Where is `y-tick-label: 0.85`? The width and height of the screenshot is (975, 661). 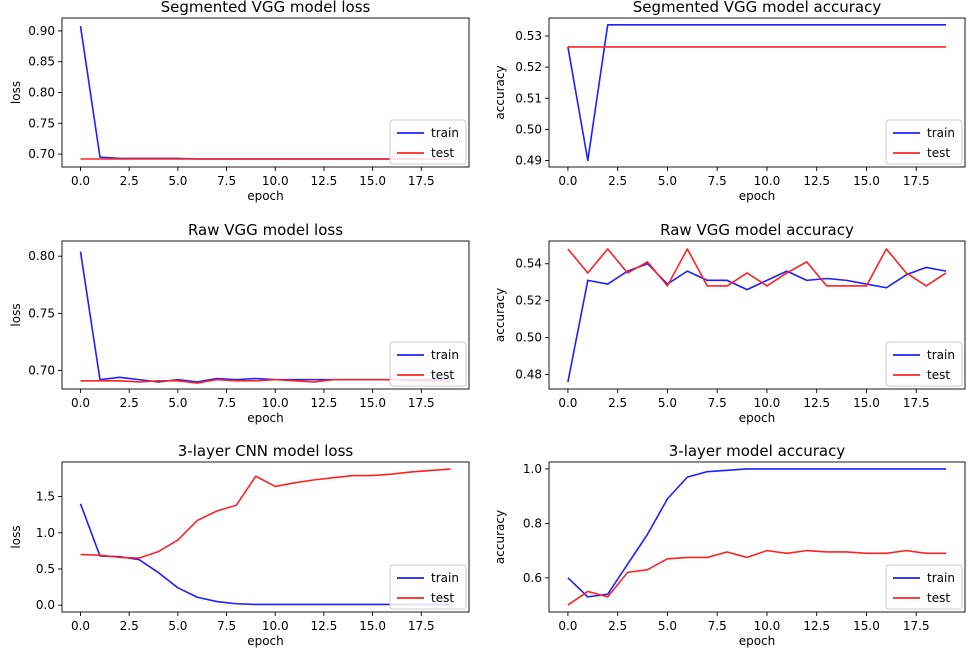 y-tick-label: 0.85 is located at coordinates (41, 62).